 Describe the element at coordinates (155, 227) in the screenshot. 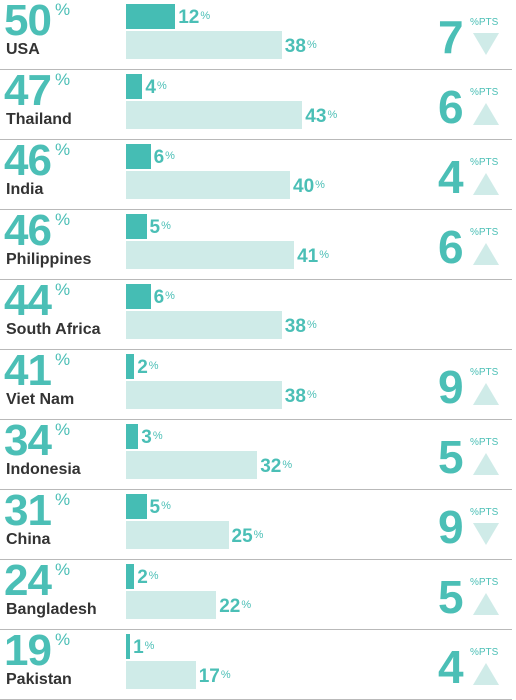

I see `data-label-number: 5` at that location.